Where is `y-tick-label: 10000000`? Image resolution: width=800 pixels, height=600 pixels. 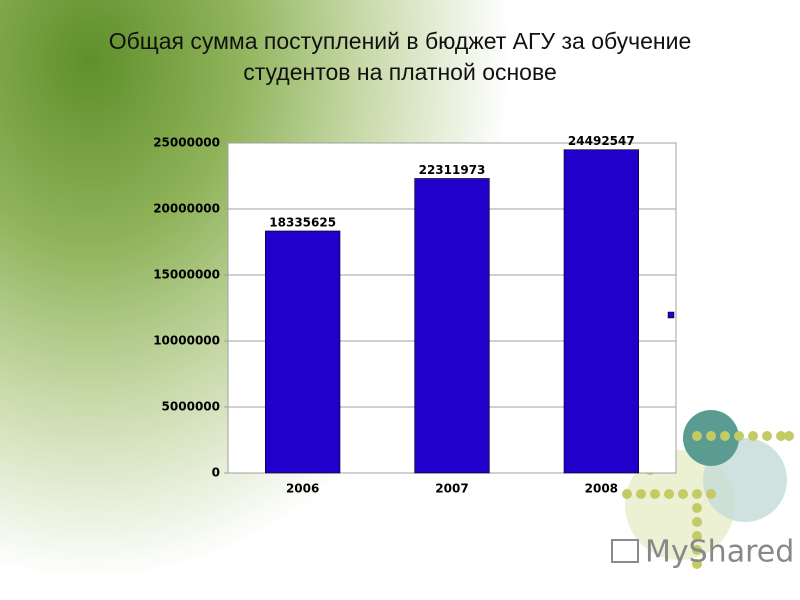 y-tick-label: 10000000 is located at coordinates (186, 341).